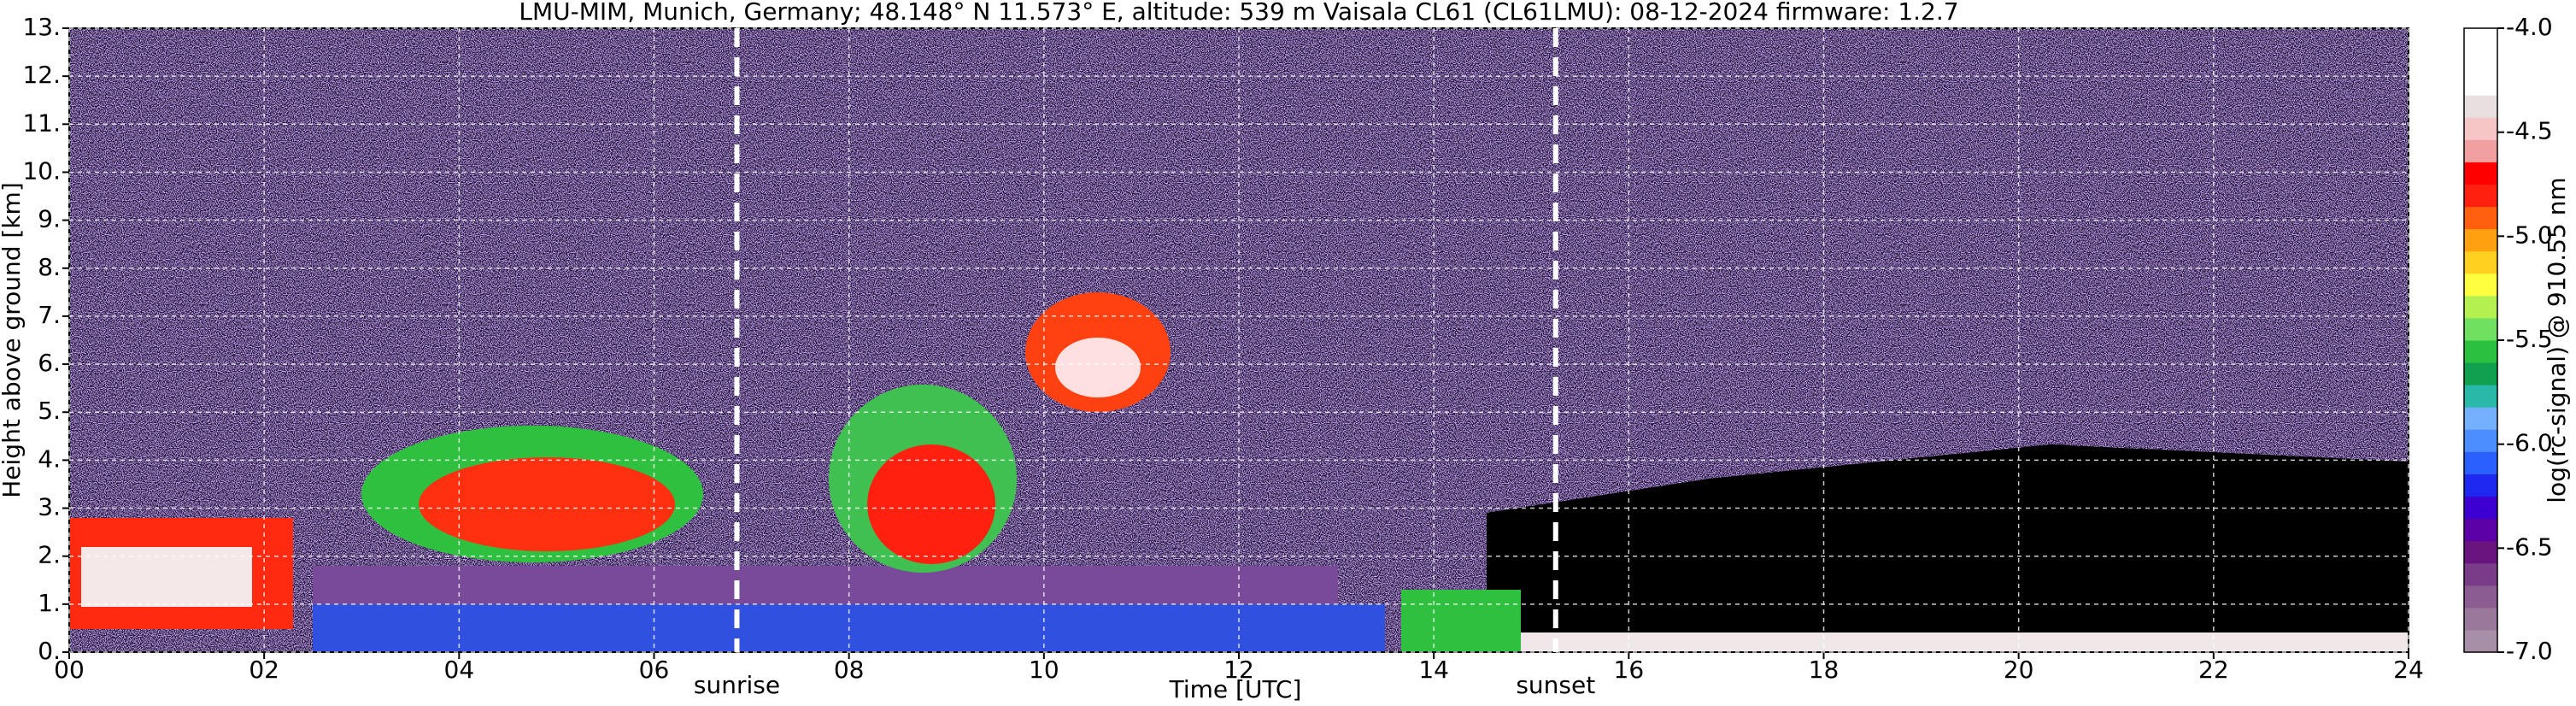 Image resolution: width=2576 pixels, height=706 pixels. Describe the element at coordinates (1629, 670) in the screenshot. I see `x-tick-label: 16` at that location.